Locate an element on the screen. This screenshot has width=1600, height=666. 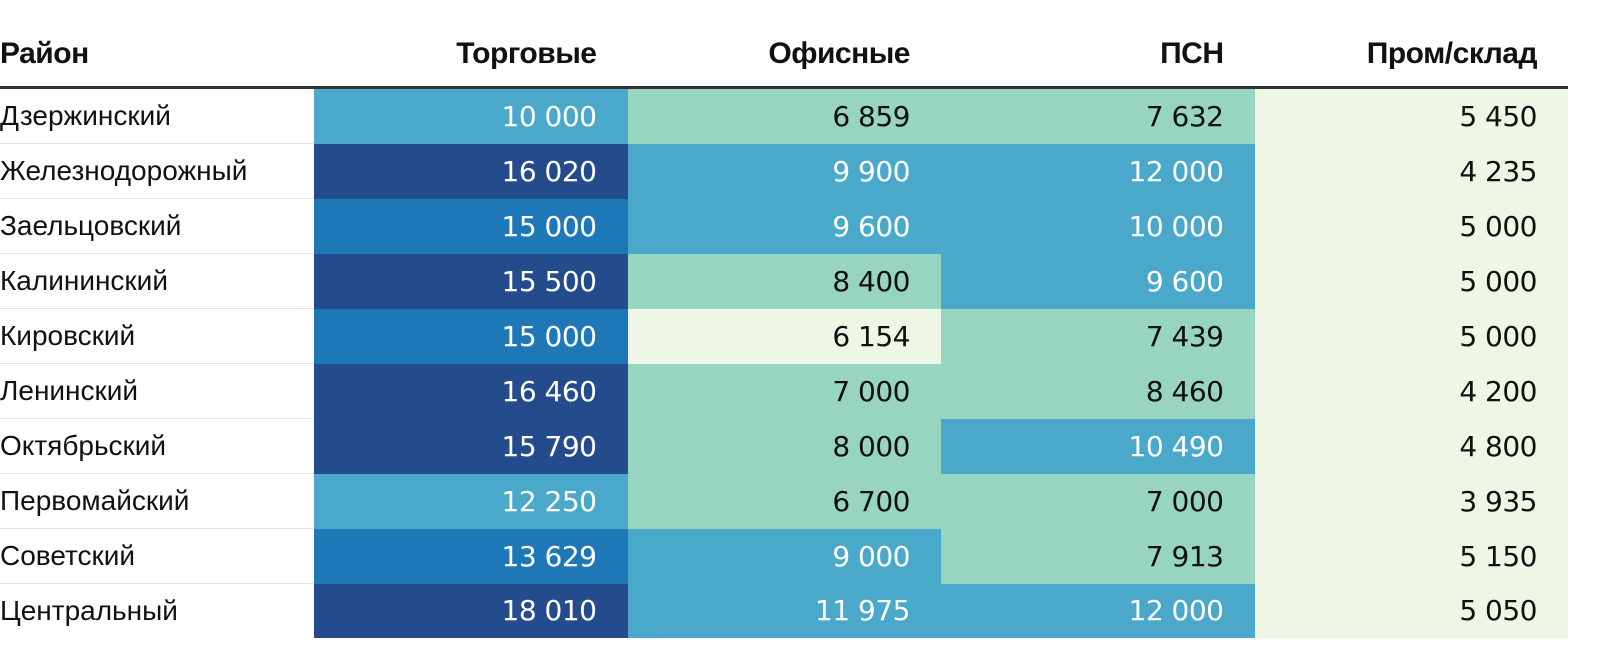
column-header-retail: Торговые is located at coordinates (471, 55).